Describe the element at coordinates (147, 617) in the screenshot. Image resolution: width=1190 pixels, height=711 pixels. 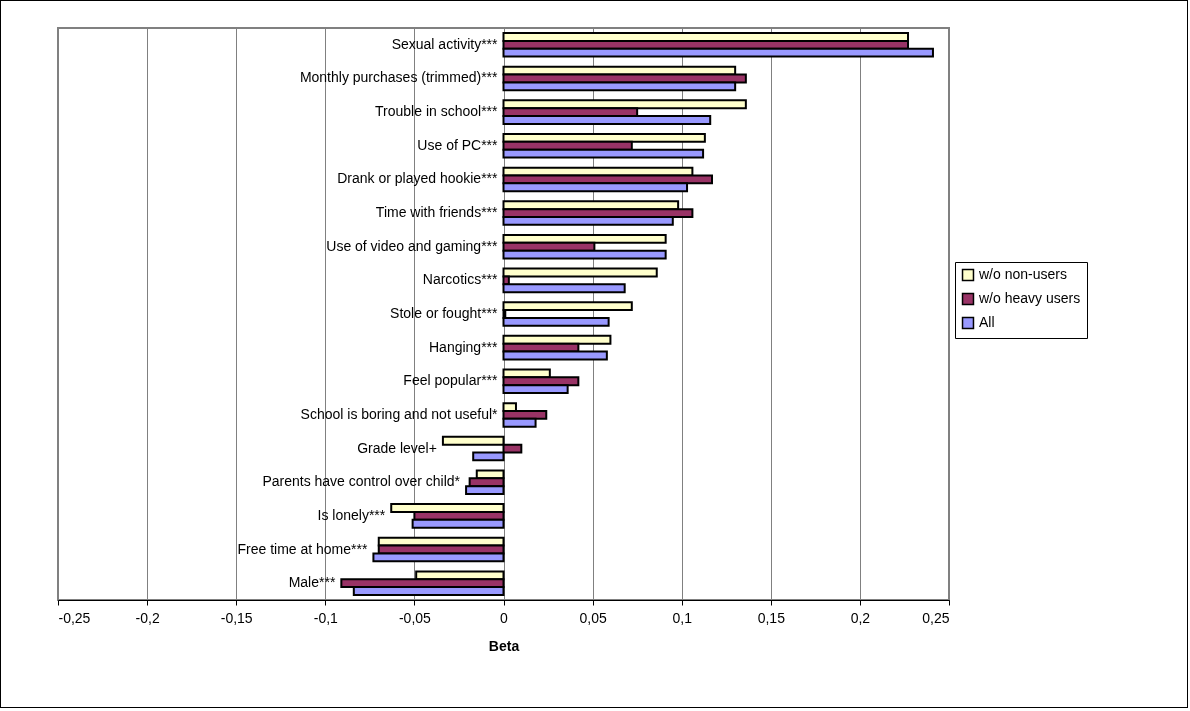
I see `x-tick-label: -0,2` at that location.